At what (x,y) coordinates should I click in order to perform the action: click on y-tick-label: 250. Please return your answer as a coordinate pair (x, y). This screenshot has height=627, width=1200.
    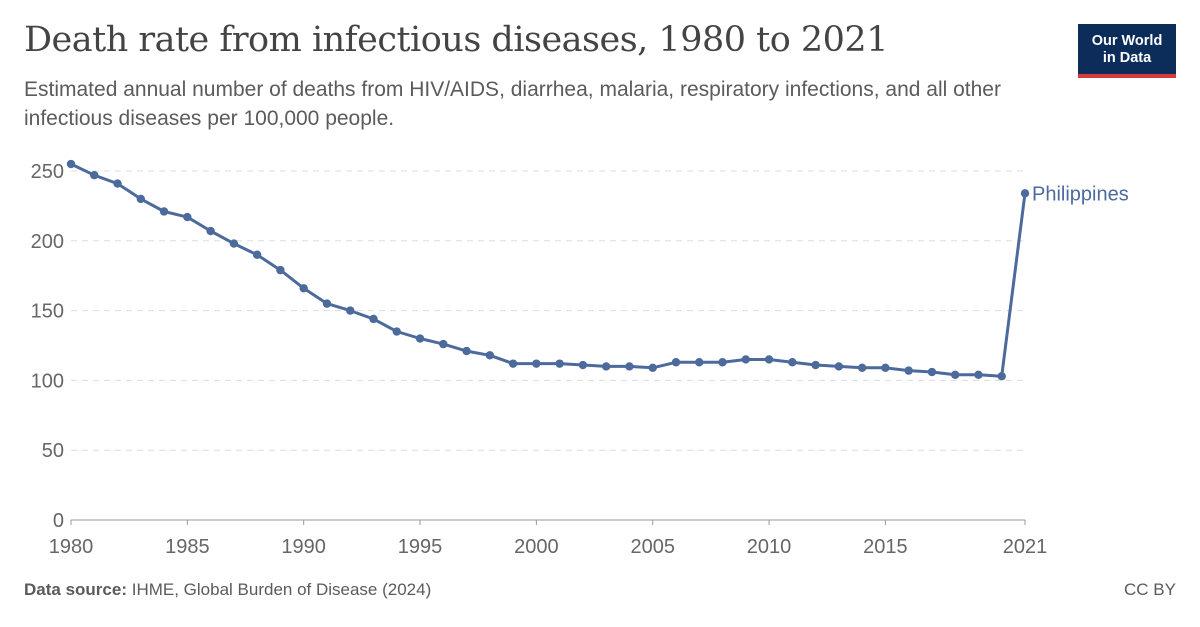
    Looking at the image, I should click on (47, 172).